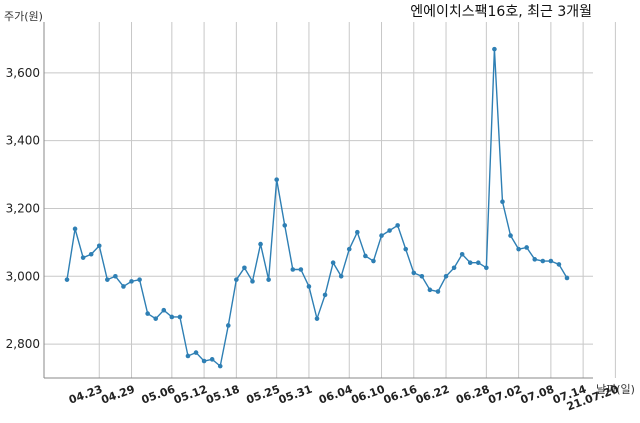 This screenshot has width=640, height=423. What do you see at coordinates (23, 141) in the screenshot?
I see `y-tick-label: 3,400` at bounding box center [23, 141].